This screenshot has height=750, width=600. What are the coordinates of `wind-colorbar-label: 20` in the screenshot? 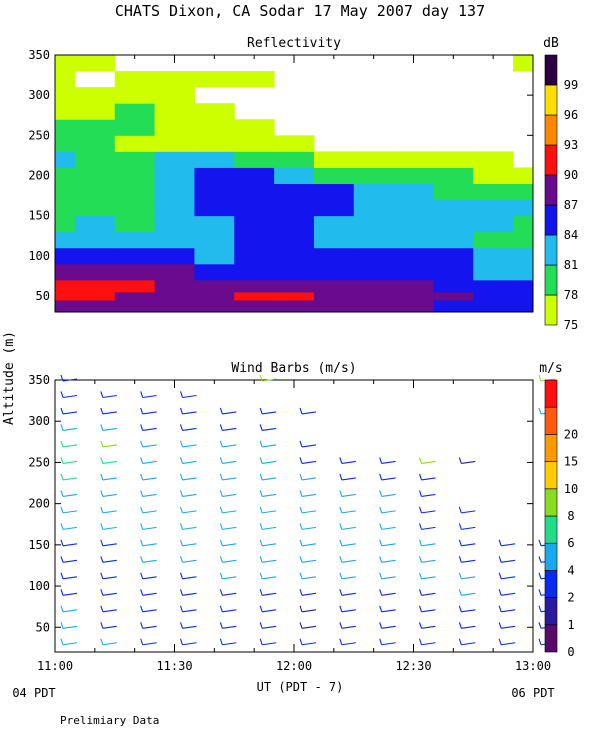 It's located at (571, 434).